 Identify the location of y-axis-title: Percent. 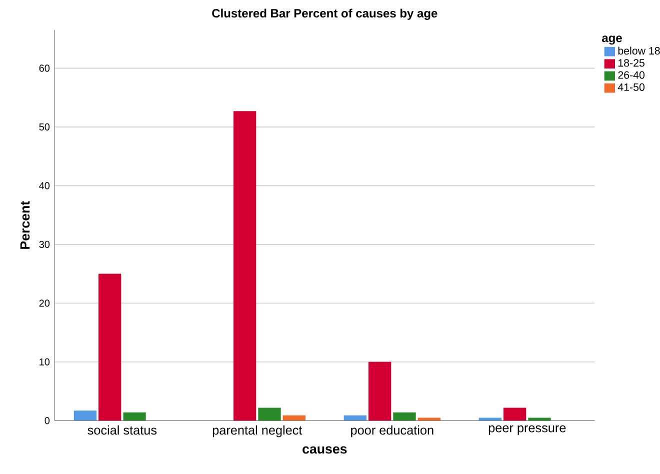
(25, 225).